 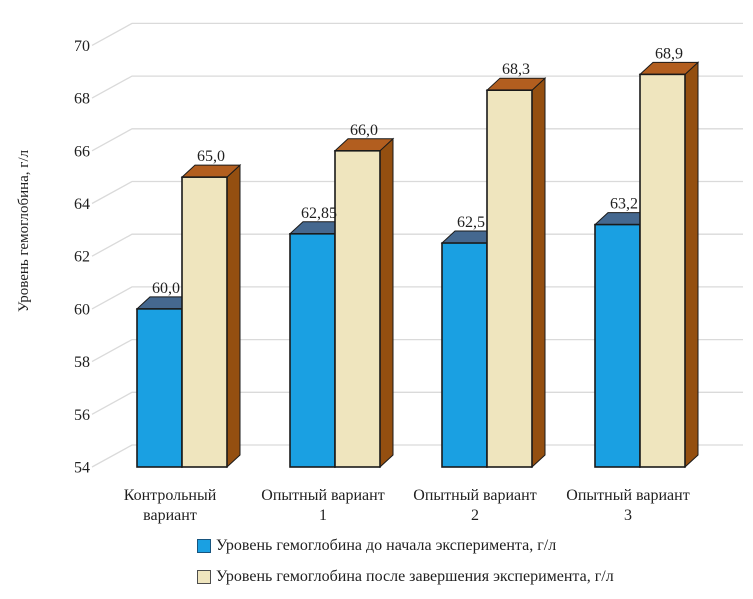 I want to click on data-label: 60,0, so click(x=166, y=288).